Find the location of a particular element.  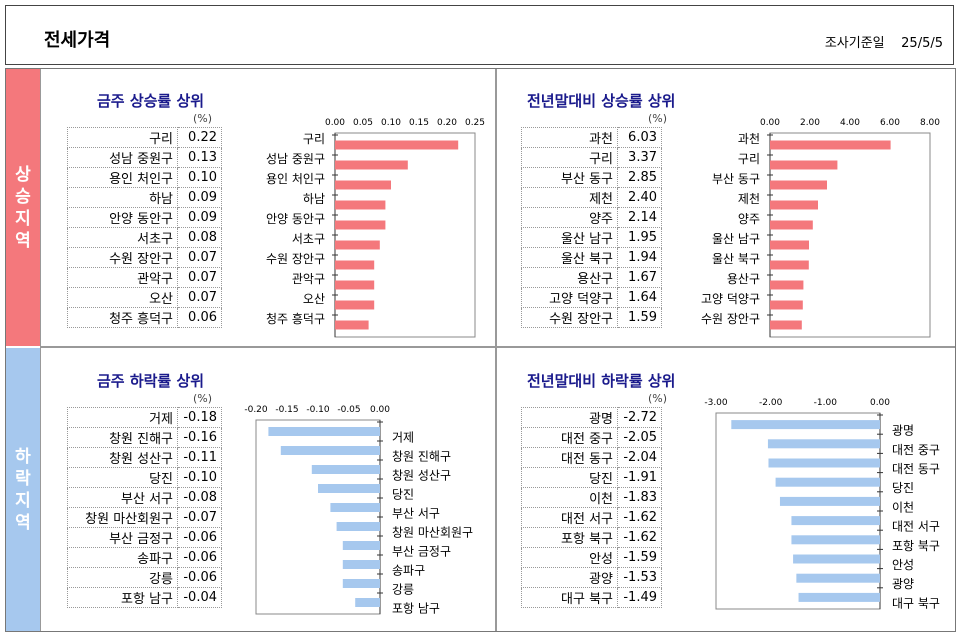

region-name: 대전 동구 is located at coordinates (569, 457).